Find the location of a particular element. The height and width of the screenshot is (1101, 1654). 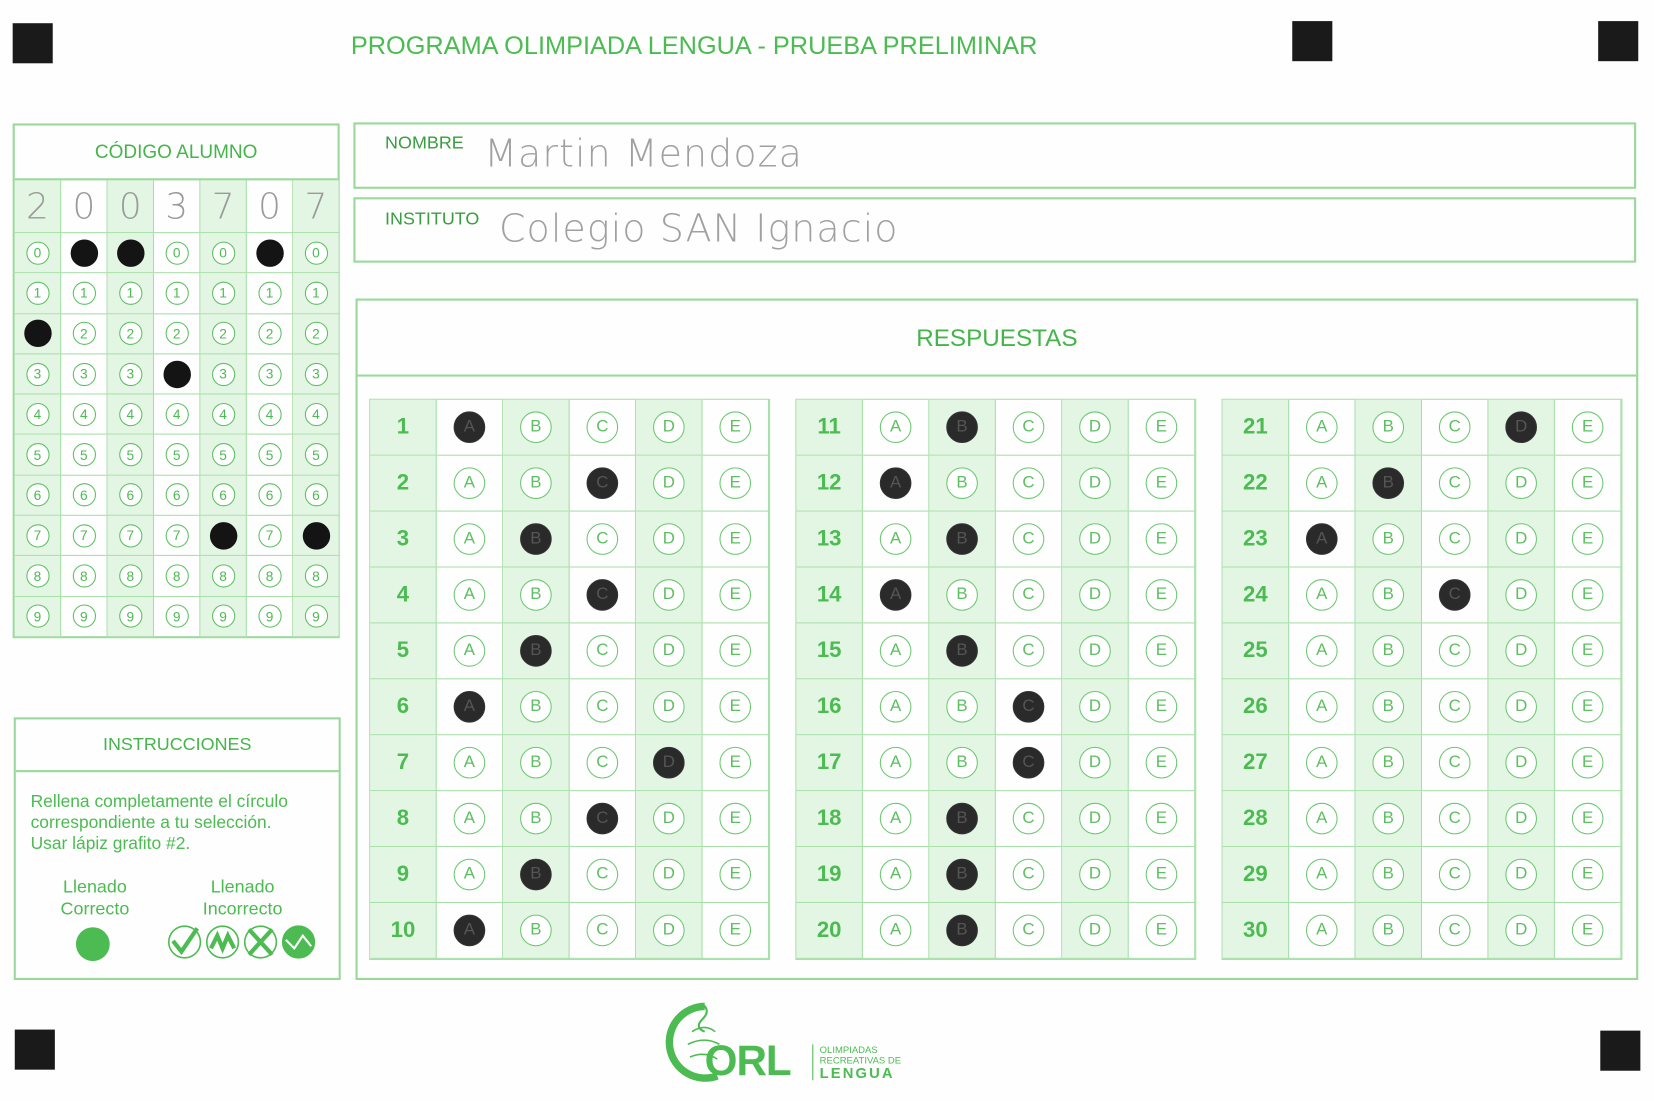

answer-bubble-filled: D is located at coordinates (1521, 427).